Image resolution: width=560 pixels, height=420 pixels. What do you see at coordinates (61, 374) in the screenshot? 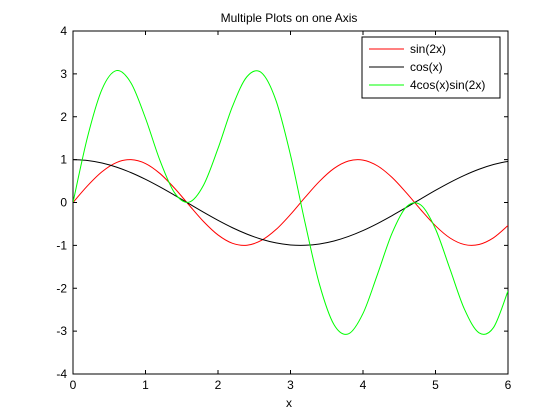
I see `y-tick-label: -4` at bounding box center [61, 374].